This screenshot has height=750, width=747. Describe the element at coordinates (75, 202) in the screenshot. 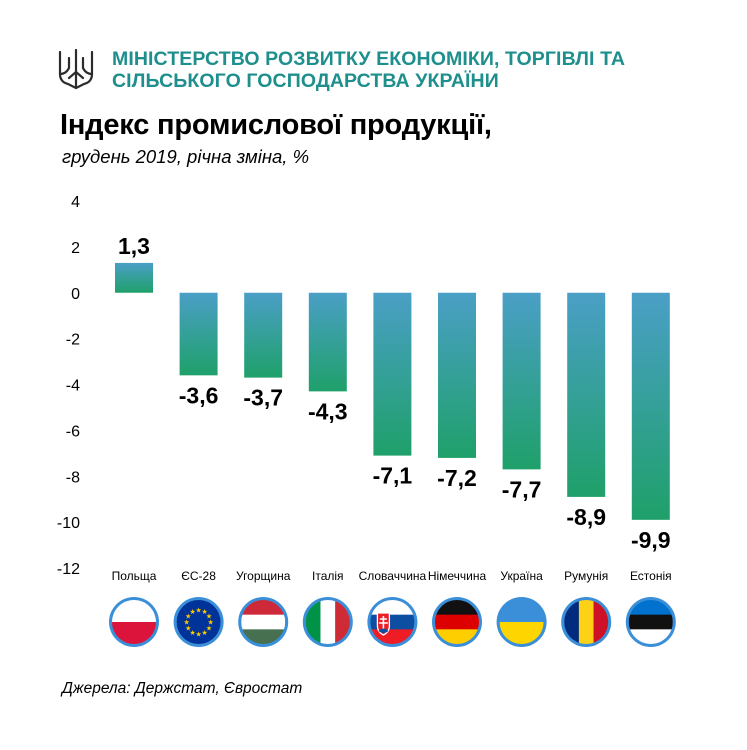

I see `y-tick-label: 4` at that location.